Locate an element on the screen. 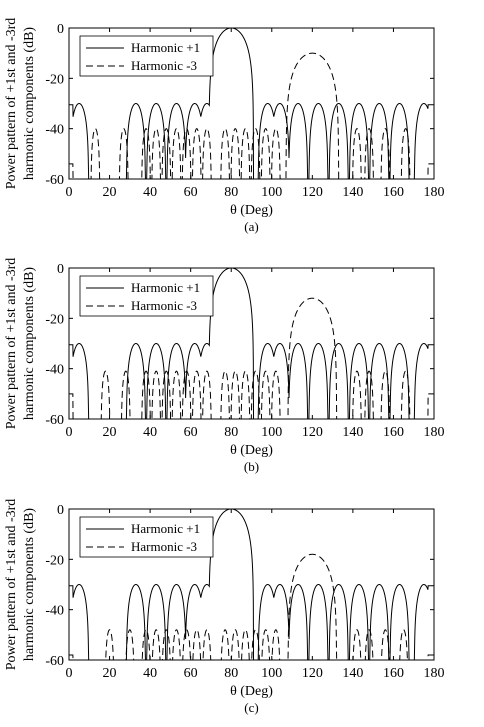 The image size is (484, 727). panel-caption: (c) is located at coordinates (251, 707).